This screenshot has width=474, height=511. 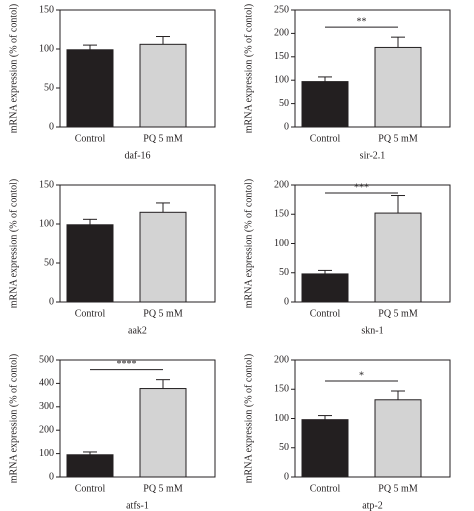 What do you see at coordinates (361, 375) in the screenshot?
I see `significance-label: *` at bounding box center [361, 375].